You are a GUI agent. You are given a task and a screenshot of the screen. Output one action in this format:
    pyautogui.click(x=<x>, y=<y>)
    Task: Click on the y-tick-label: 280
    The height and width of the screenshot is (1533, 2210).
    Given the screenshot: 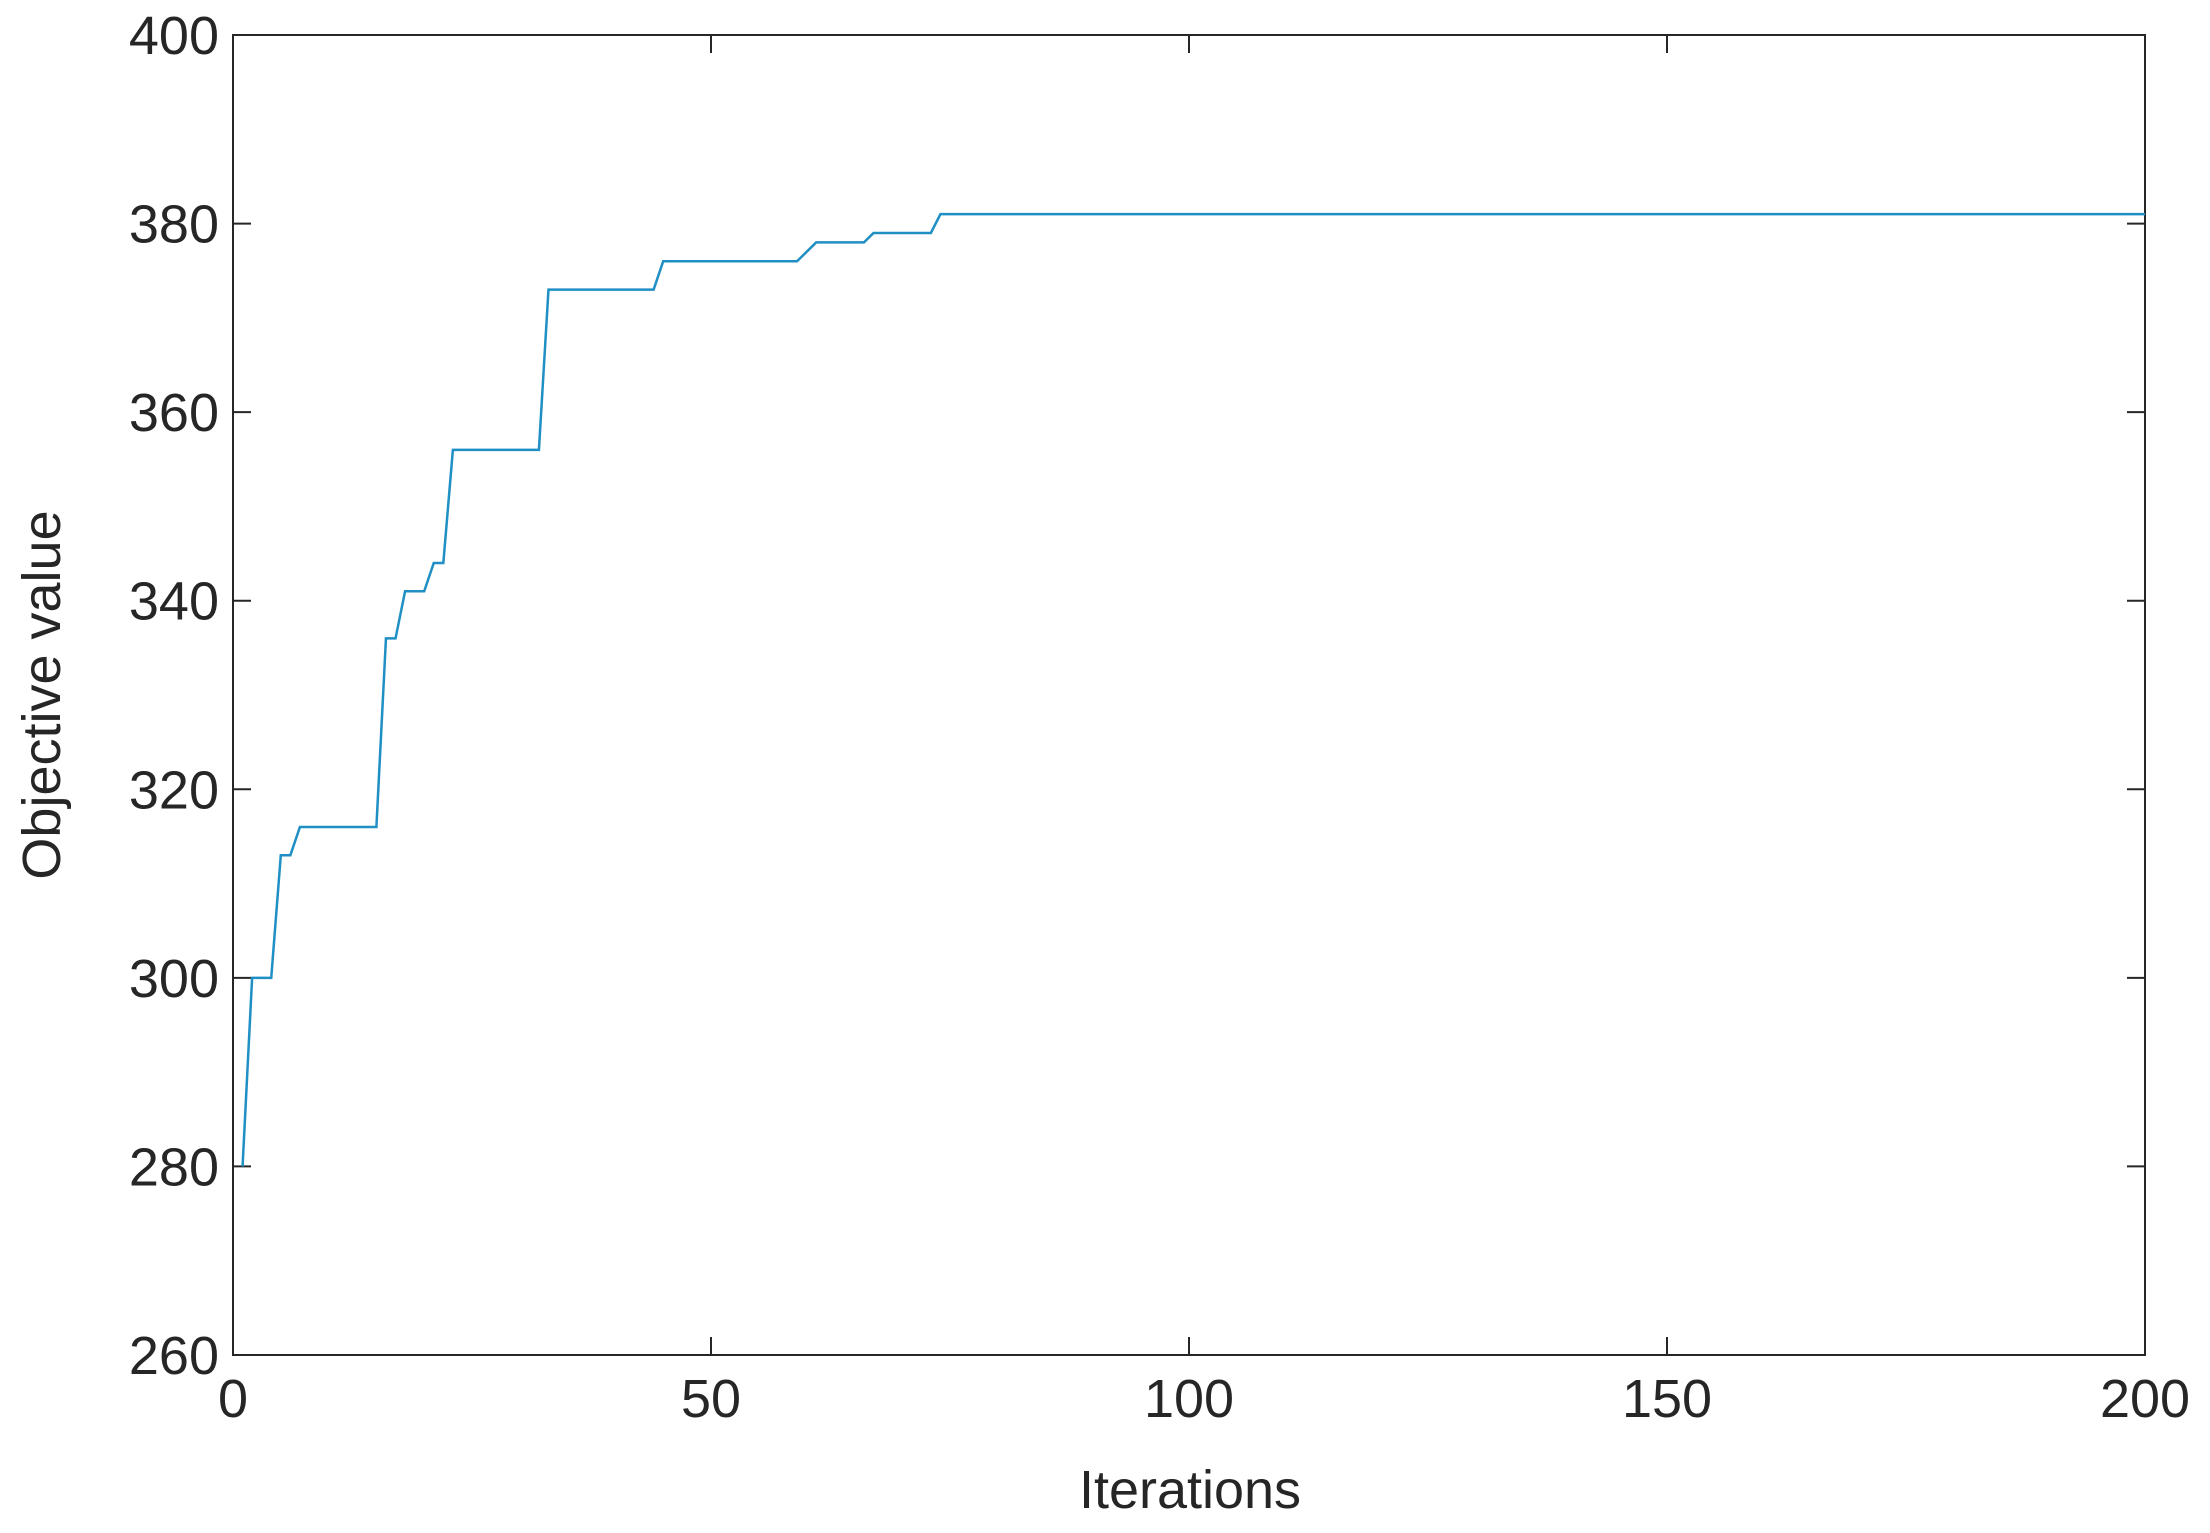 What is the action you would take?
    pyautogui.click(x=174, y=1167)
    